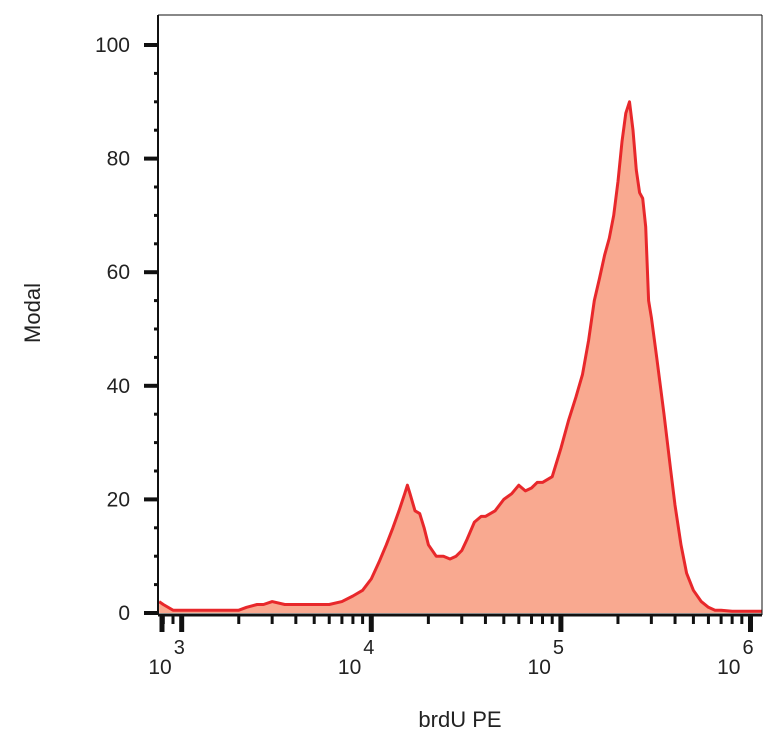 The height and width of the screenshot is (745, 778). What do you see at coordinates (558, 648) in the screenshot?
I see `x-tick-exponent: 5` at bounding box center [558, 648].